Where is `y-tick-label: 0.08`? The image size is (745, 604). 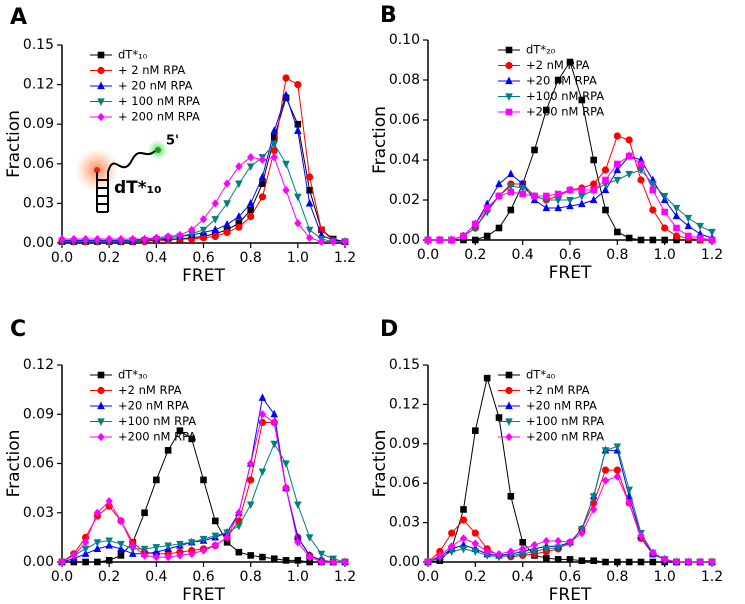
y-tick-label: 0.08 is located at coordinates (404, 80).